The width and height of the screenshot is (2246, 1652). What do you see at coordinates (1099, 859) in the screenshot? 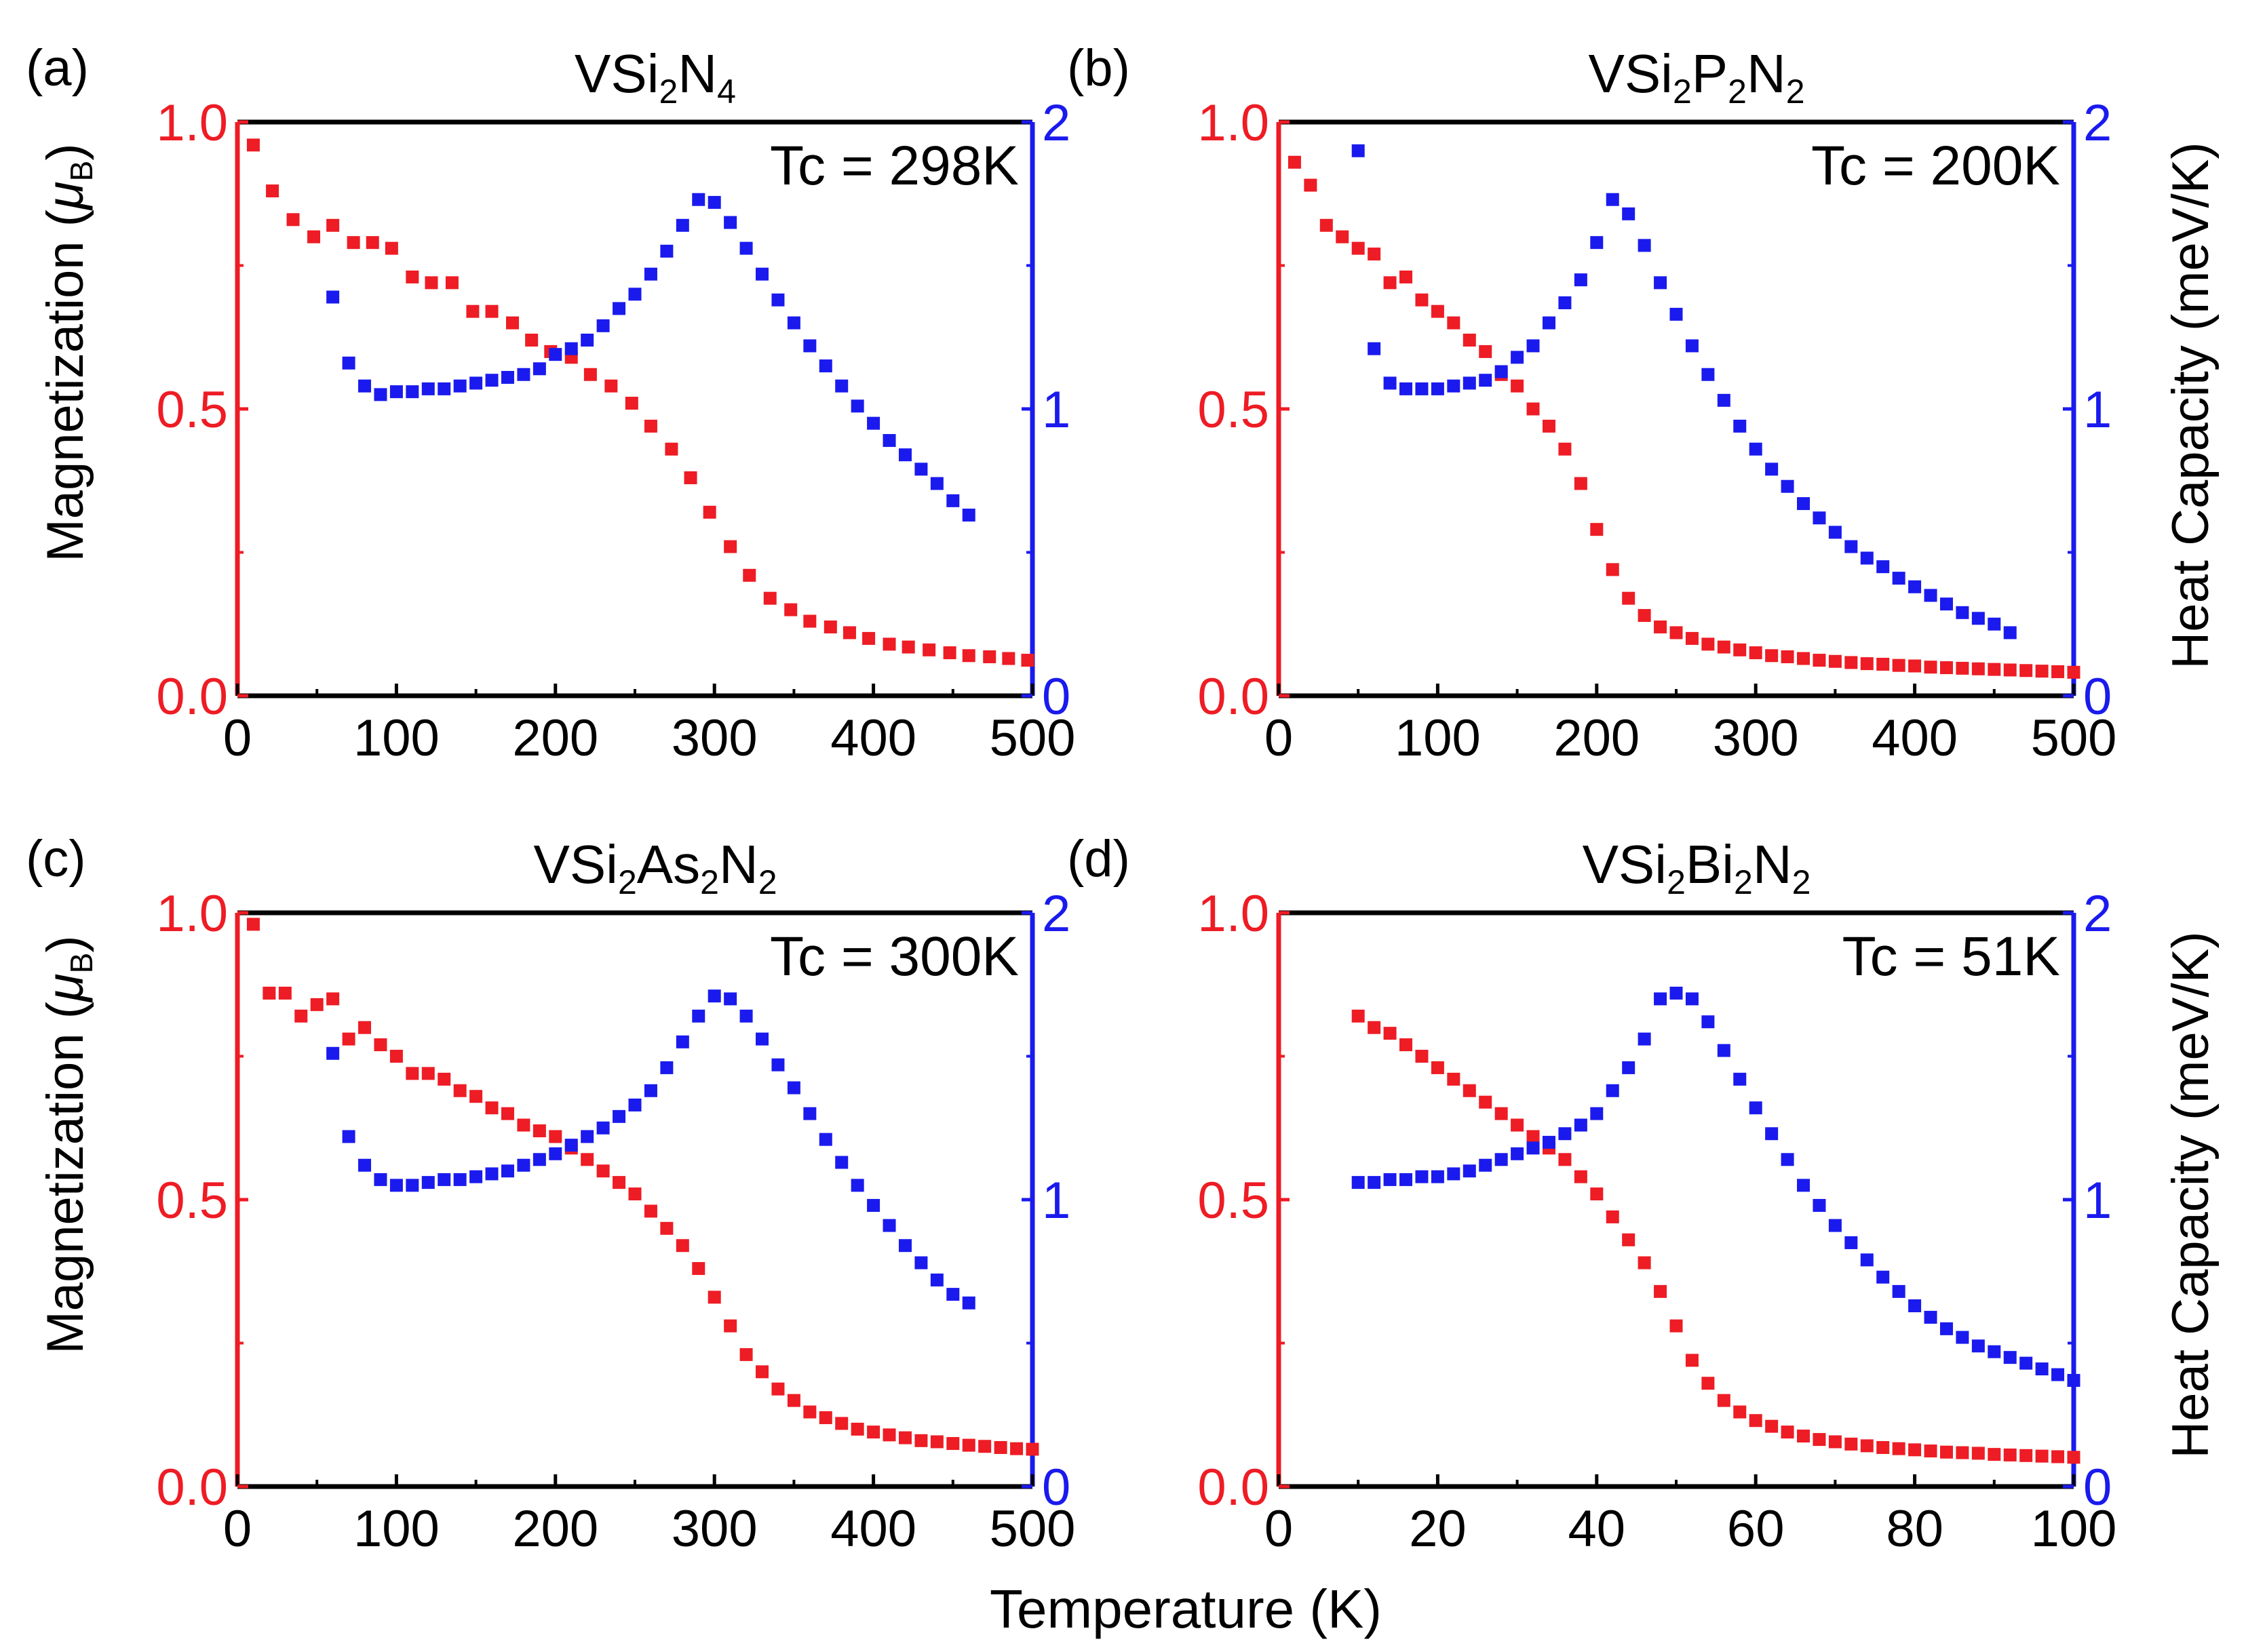
I see `panel-label: (d)` at bounding box center [1099, 859].